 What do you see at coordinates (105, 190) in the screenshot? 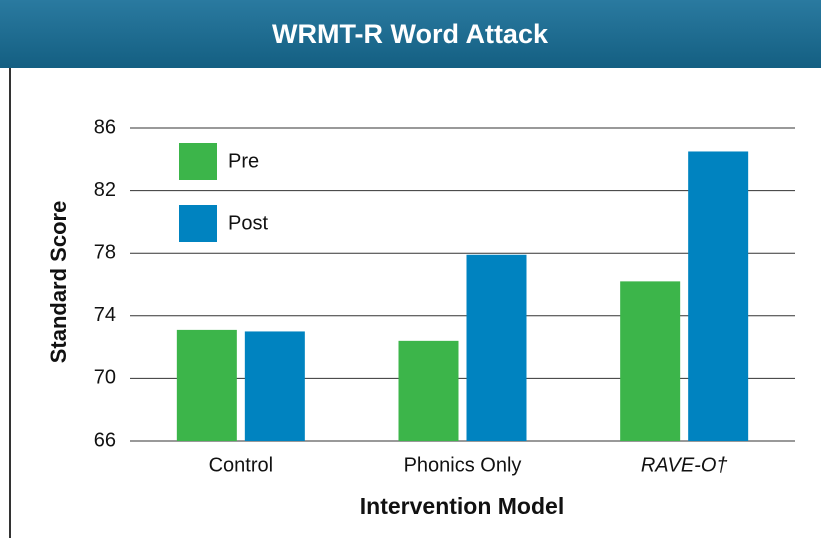
I see `y-tick-label: 82` at bounding box center [105, 190].